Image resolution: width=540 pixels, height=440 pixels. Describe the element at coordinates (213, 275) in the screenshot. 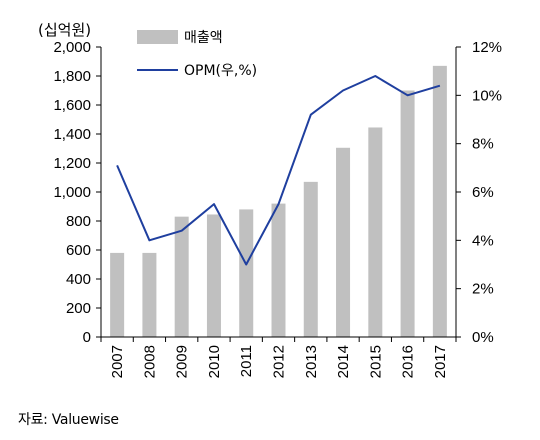

I see `bar-2010` at that location.